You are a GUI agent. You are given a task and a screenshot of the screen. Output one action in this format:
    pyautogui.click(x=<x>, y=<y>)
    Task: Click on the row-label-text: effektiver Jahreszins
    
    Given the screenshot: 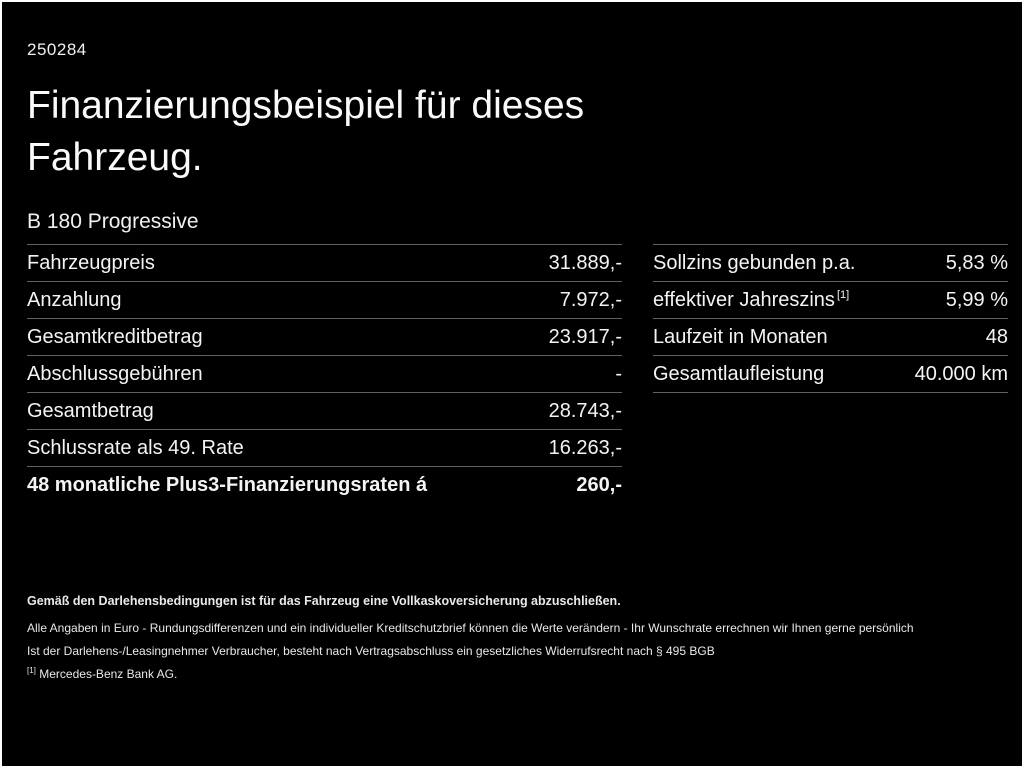 What is the action you would take?
    pyautogui.click(x=744, y=299)
    